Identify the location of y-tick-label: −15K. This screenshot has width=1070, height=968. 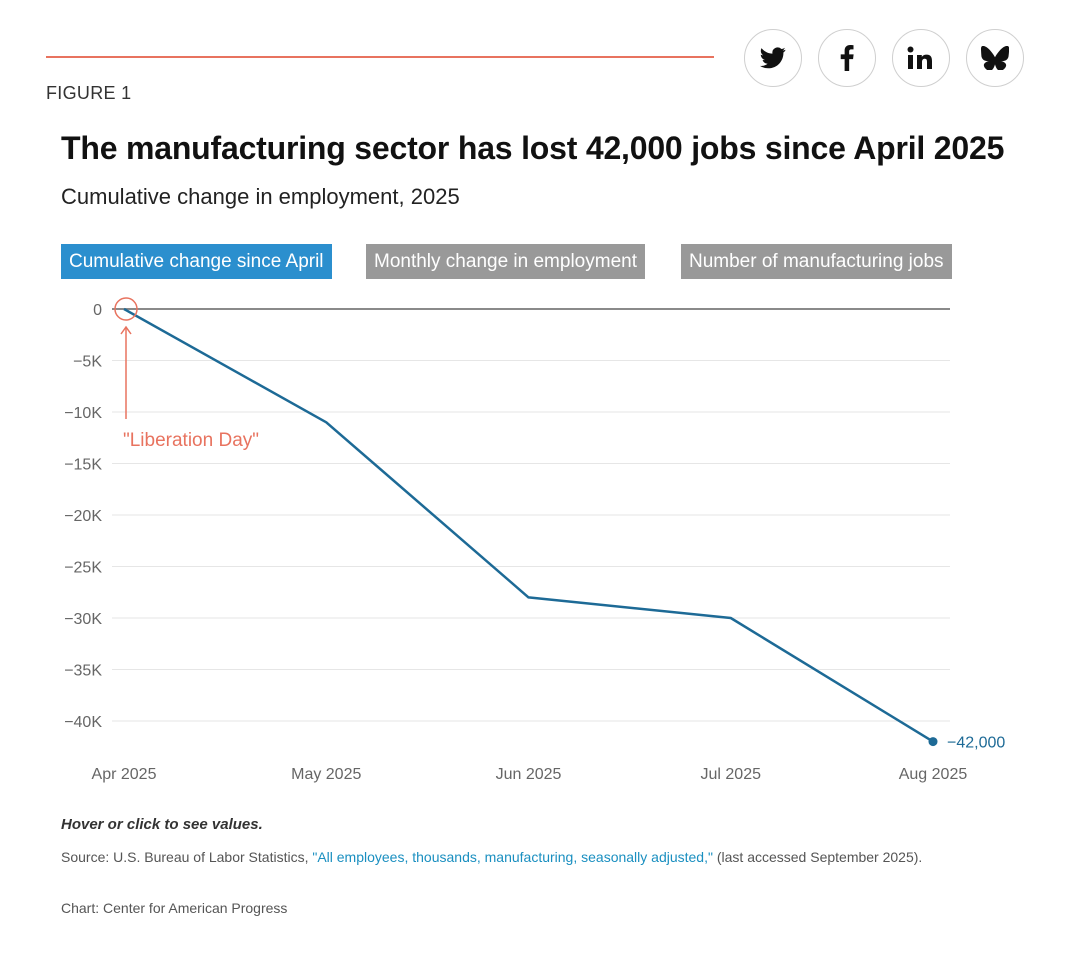
(83, 465).